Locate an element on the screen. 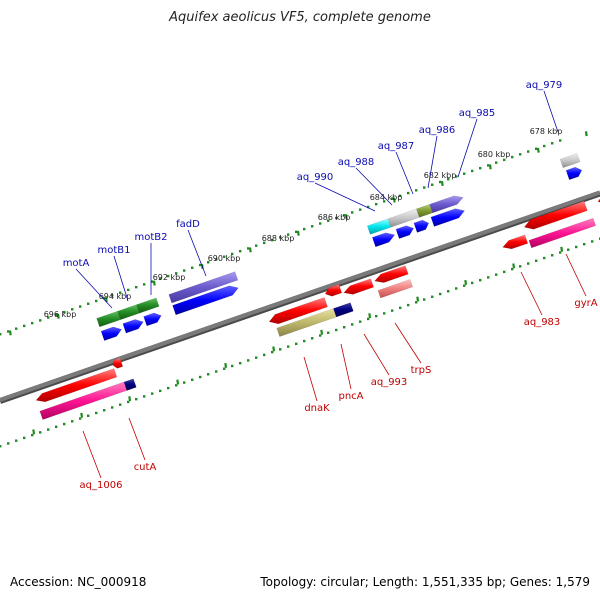  gene-label-aq_987: aq_987 is located at coordinates (396, 146).